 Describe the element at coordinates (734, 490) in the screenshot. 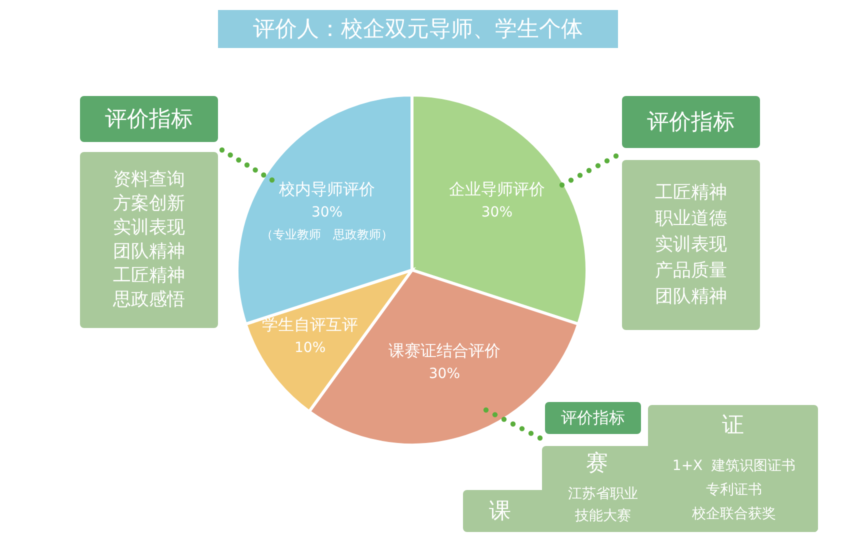

I see `text: 专利证书` at that location.